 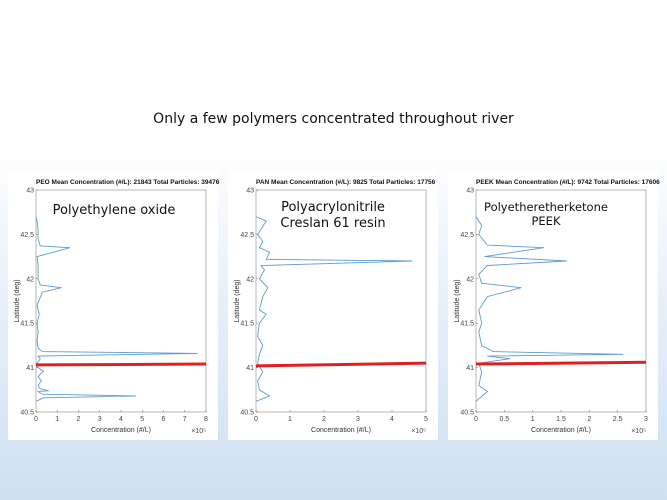 I want to click on x-tick-label: 2.5, so click(x=618, y=419).